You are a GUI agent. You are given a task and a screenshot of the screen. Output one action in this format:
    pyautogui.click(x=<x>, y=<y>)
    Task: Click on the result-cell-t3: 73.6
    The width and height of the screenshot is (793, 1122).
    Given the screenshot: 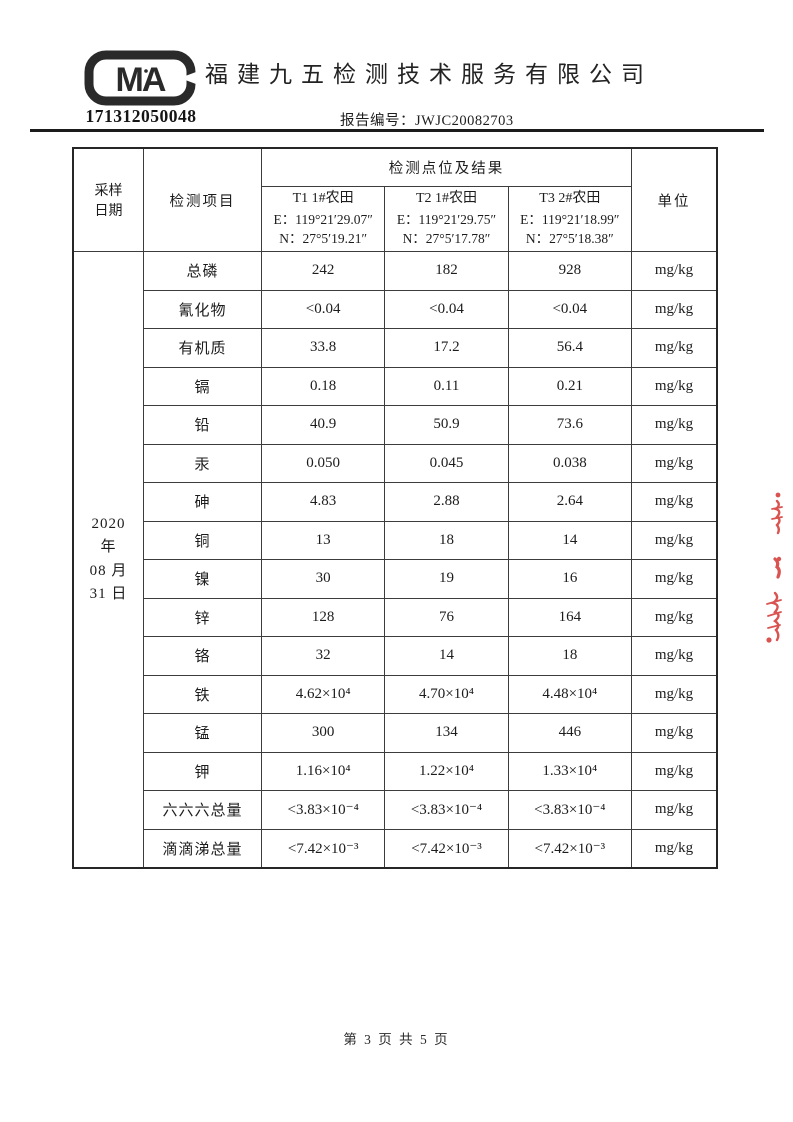 What is the action you would take?
    pyautogui.click(x=570, y=425)
    